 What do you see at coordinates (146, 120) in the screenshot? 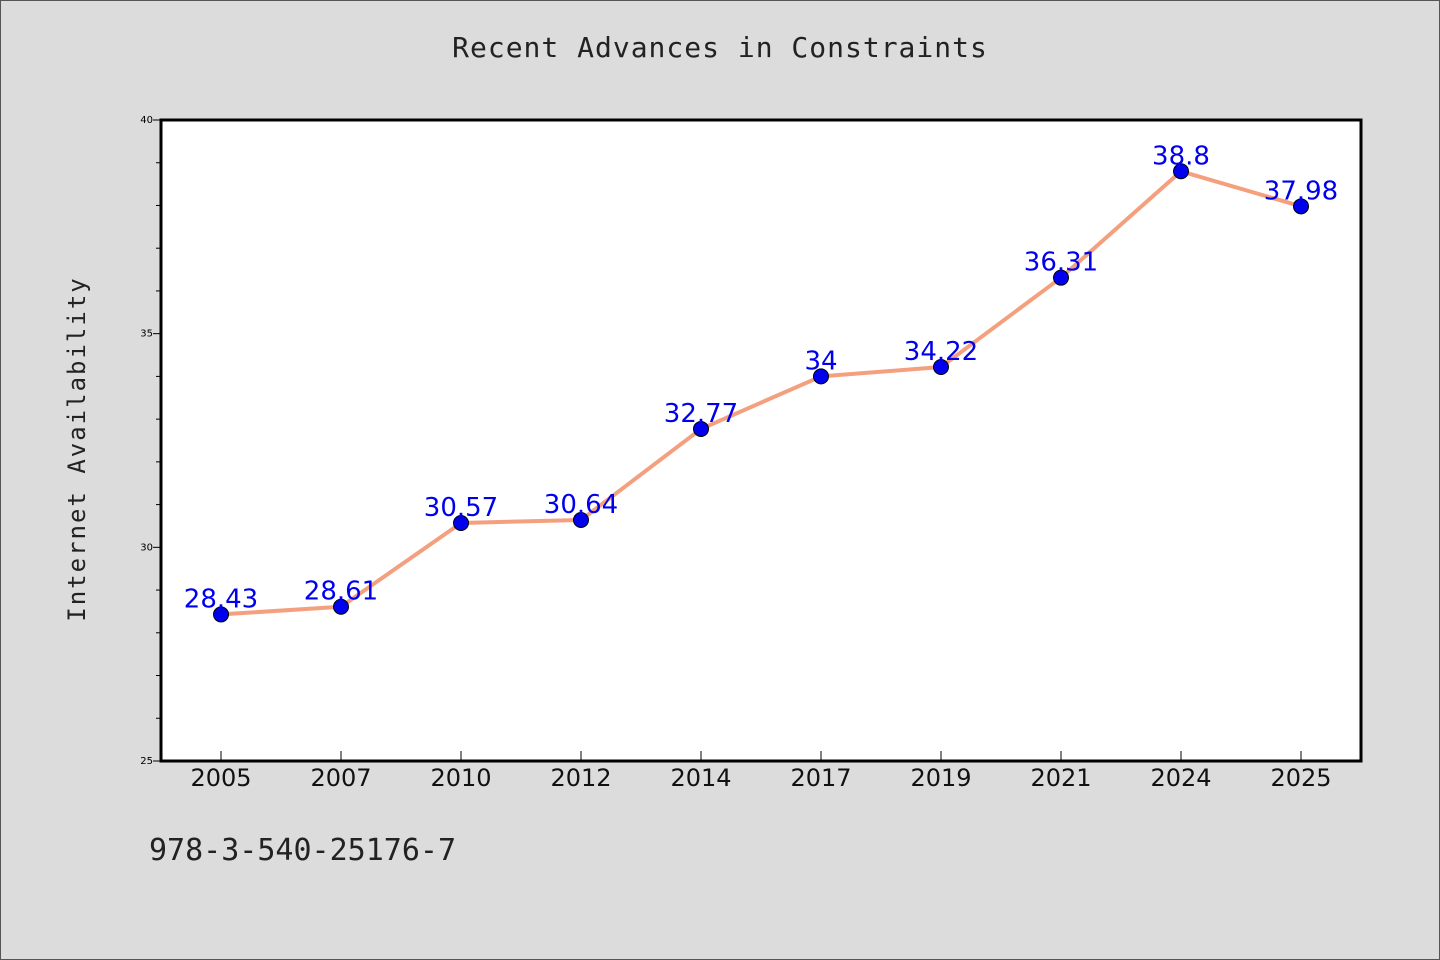
I see `y-tick-label: 40` at bounding box center [146, 120].